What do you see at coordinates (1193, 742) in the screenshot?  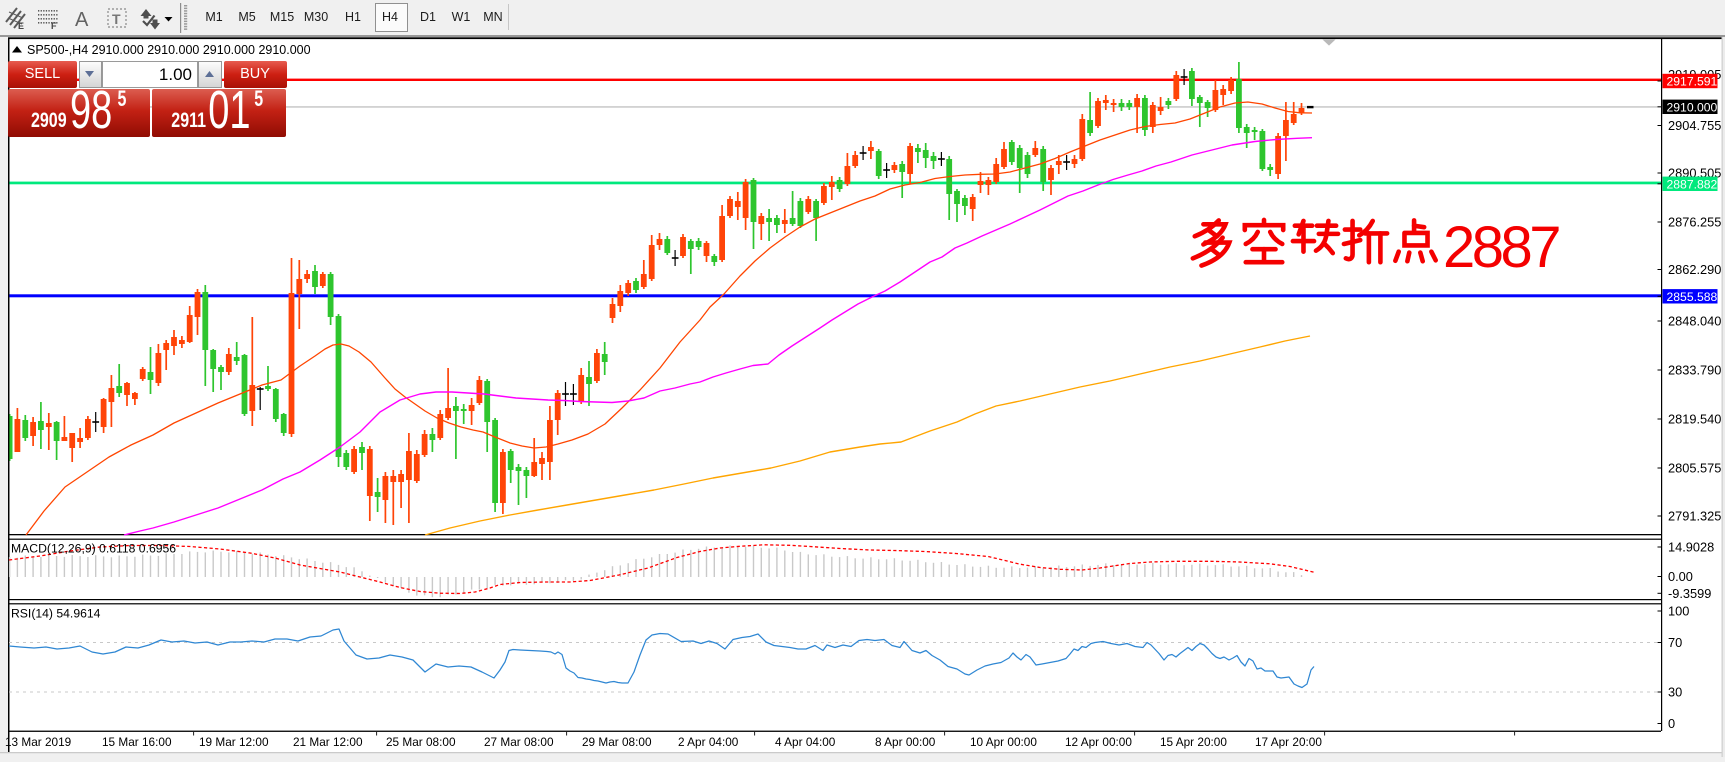 I see `svg-text: 15 Apr 20:00` at bounding box center [1193, 742].